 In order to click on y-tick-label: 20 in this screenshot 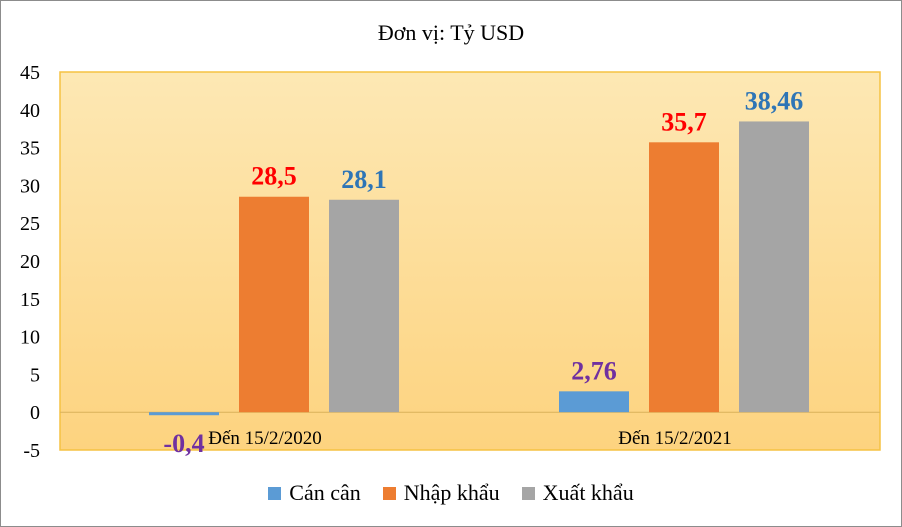, I will do `click(30, 262)`.